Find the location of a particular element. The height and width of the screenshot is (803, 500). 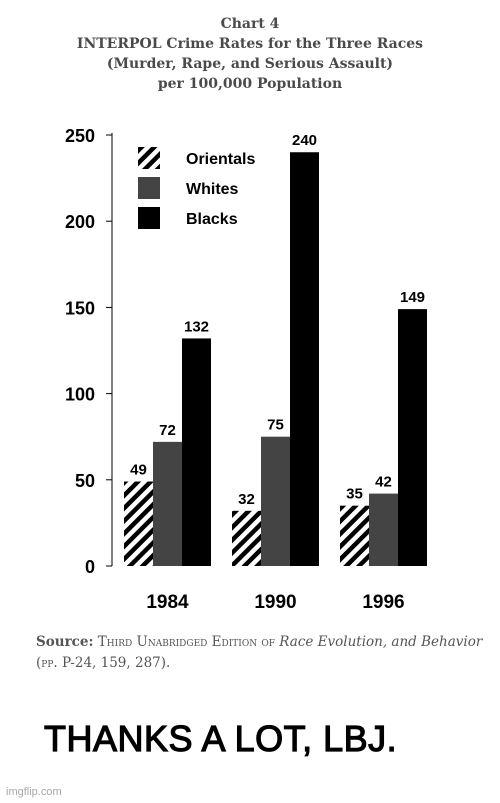

y-tick-label: 150 is located at coordinates (80, 308).